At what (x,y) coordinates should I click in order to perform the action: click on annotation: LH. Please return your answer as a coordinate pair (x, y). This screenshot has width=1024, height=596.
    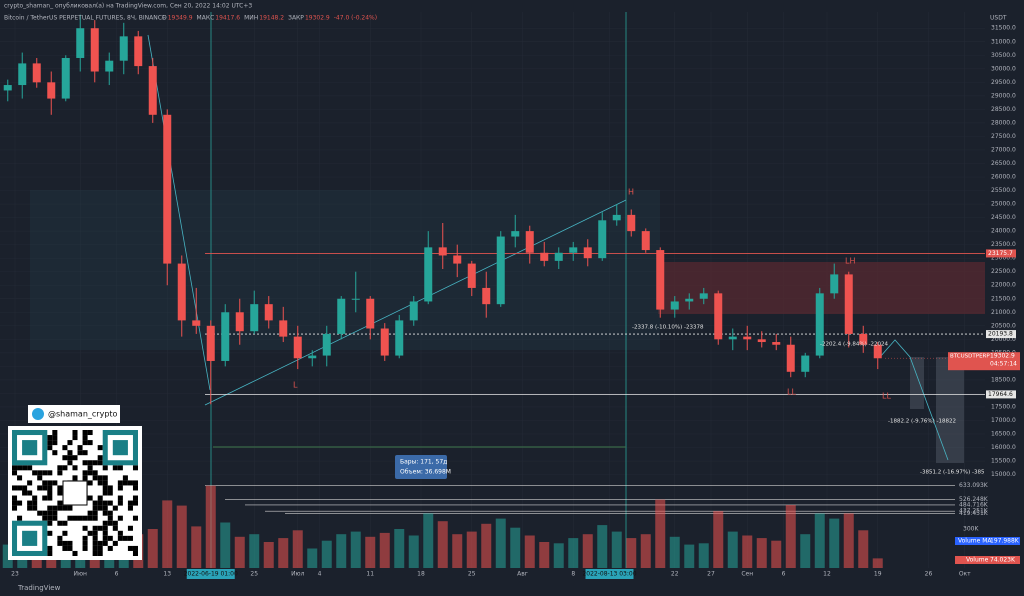
    Looking at the image, I should click on (850, 261).